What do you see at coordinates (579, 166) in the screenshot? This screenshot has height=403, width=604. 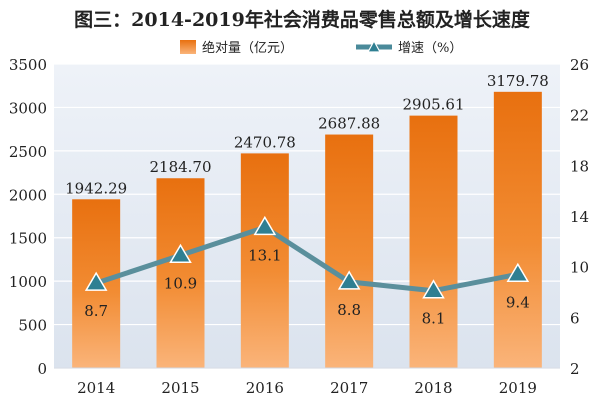 I see `right-tick-label: 18` at bounding box center [579, 166].